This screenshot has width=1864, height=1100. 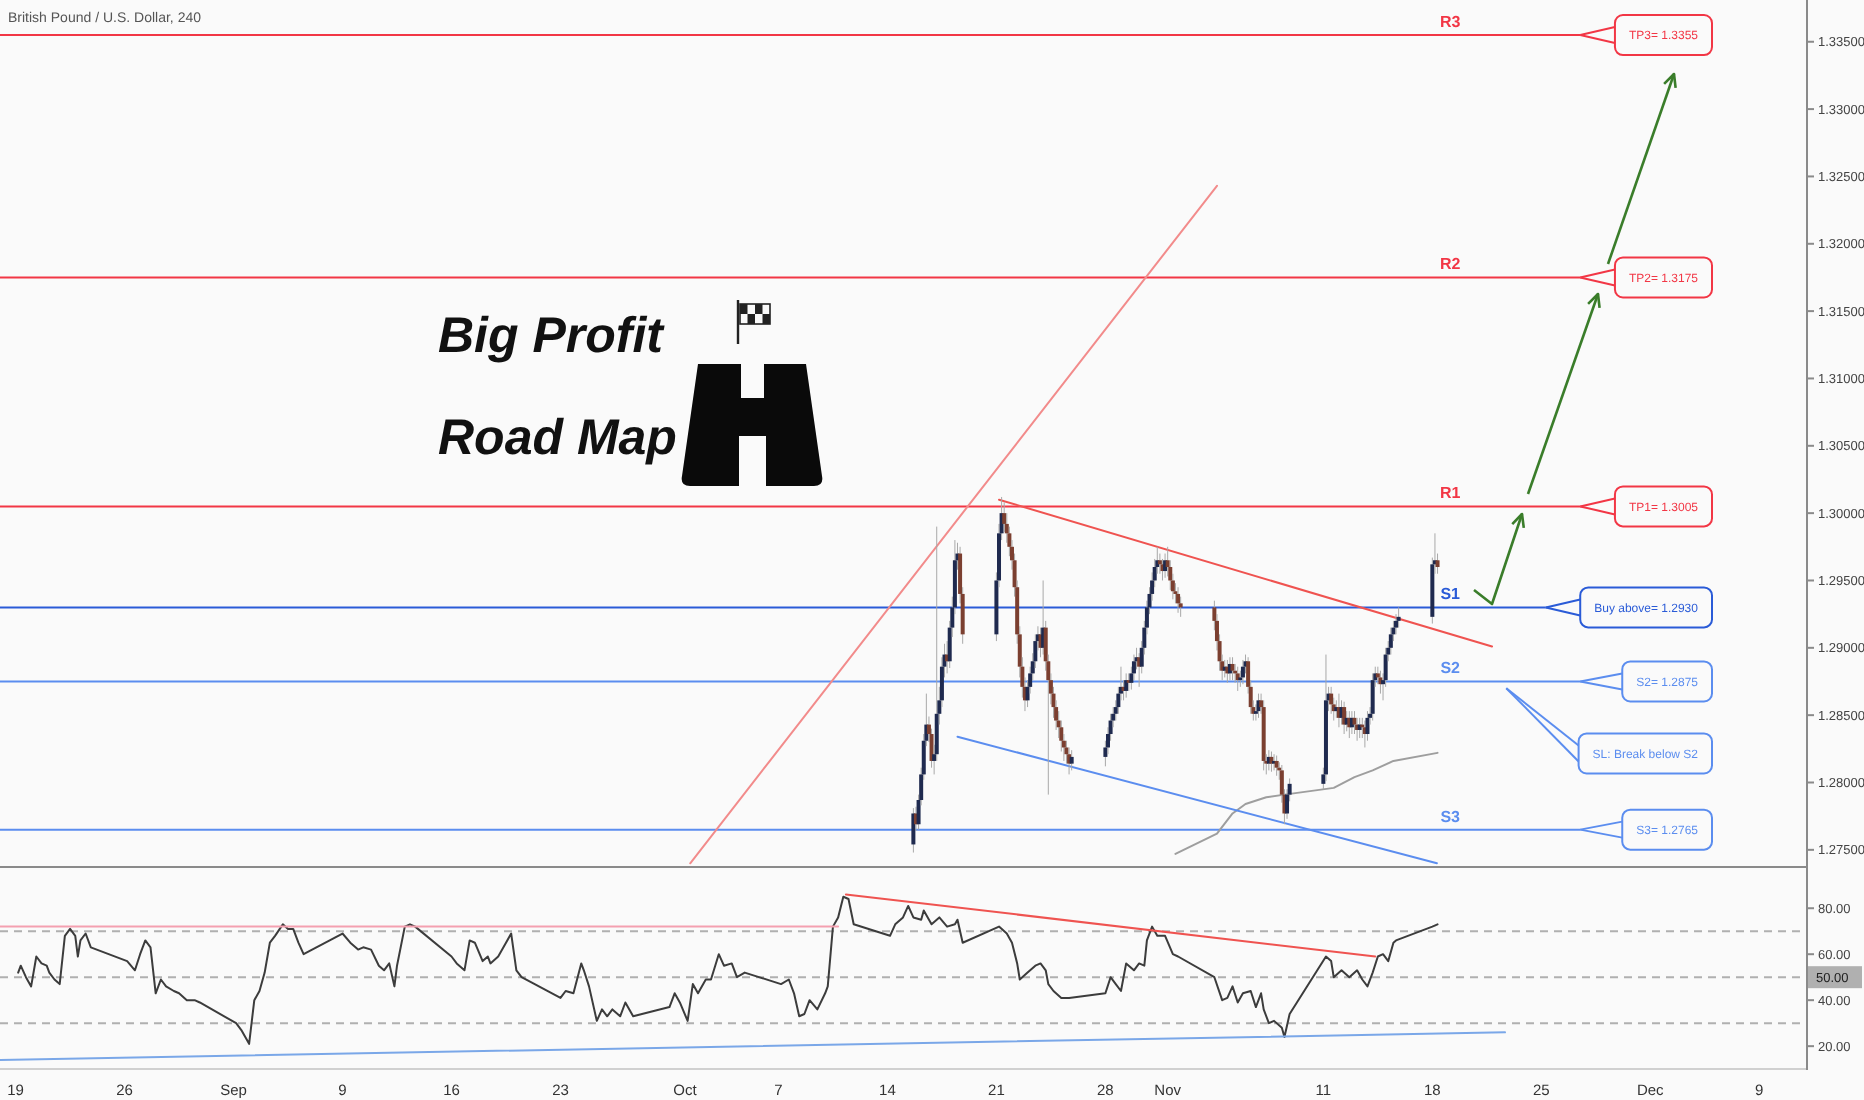 What do you see at coordinates (552, 336) in the screenshot?
I see `annotation: Big Profit` at bounding box center [552, 336].